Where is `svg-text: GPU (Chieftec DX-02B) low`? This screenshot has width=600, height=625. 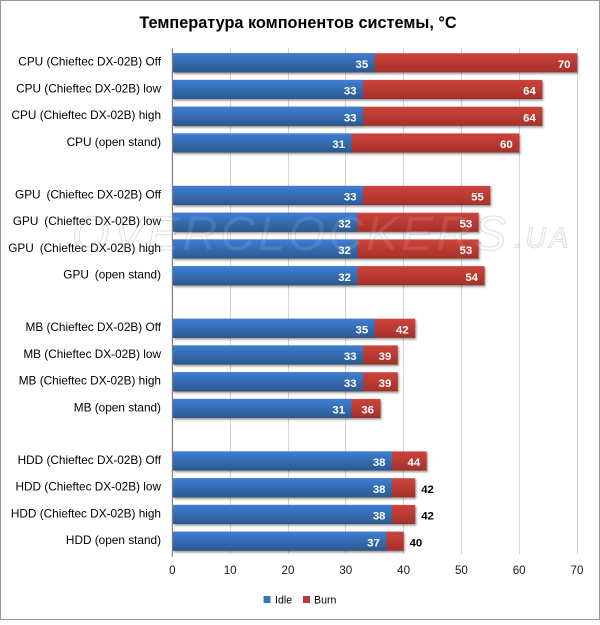
svg-text: GPU (Chieftec DX-02B) low is located at coordinates (87, 221).